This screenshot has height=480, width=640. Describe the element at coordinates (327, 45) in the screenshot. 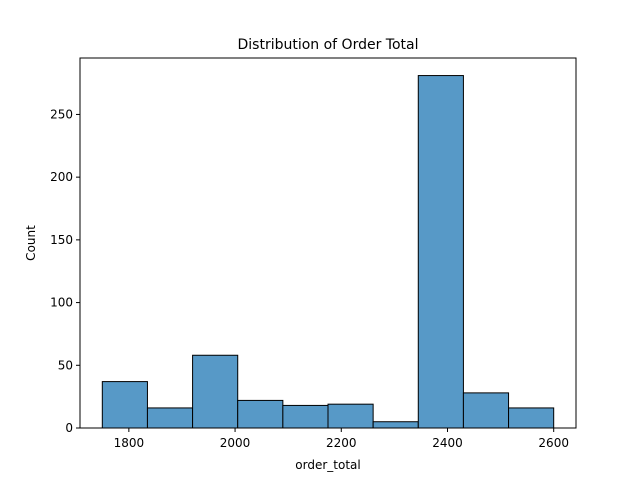

I see `chart-title: Distribution of Order Total` at that location.